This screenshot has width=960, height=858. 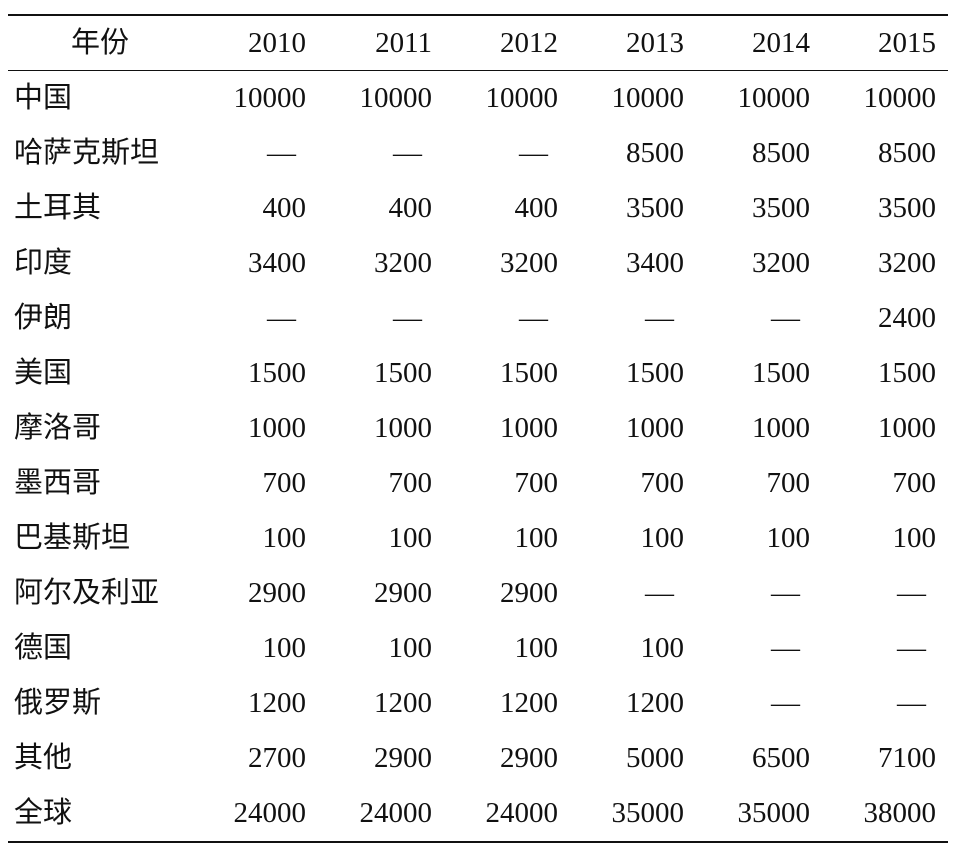 I want to click on header-label: 年份, so click(x=99, y=43).